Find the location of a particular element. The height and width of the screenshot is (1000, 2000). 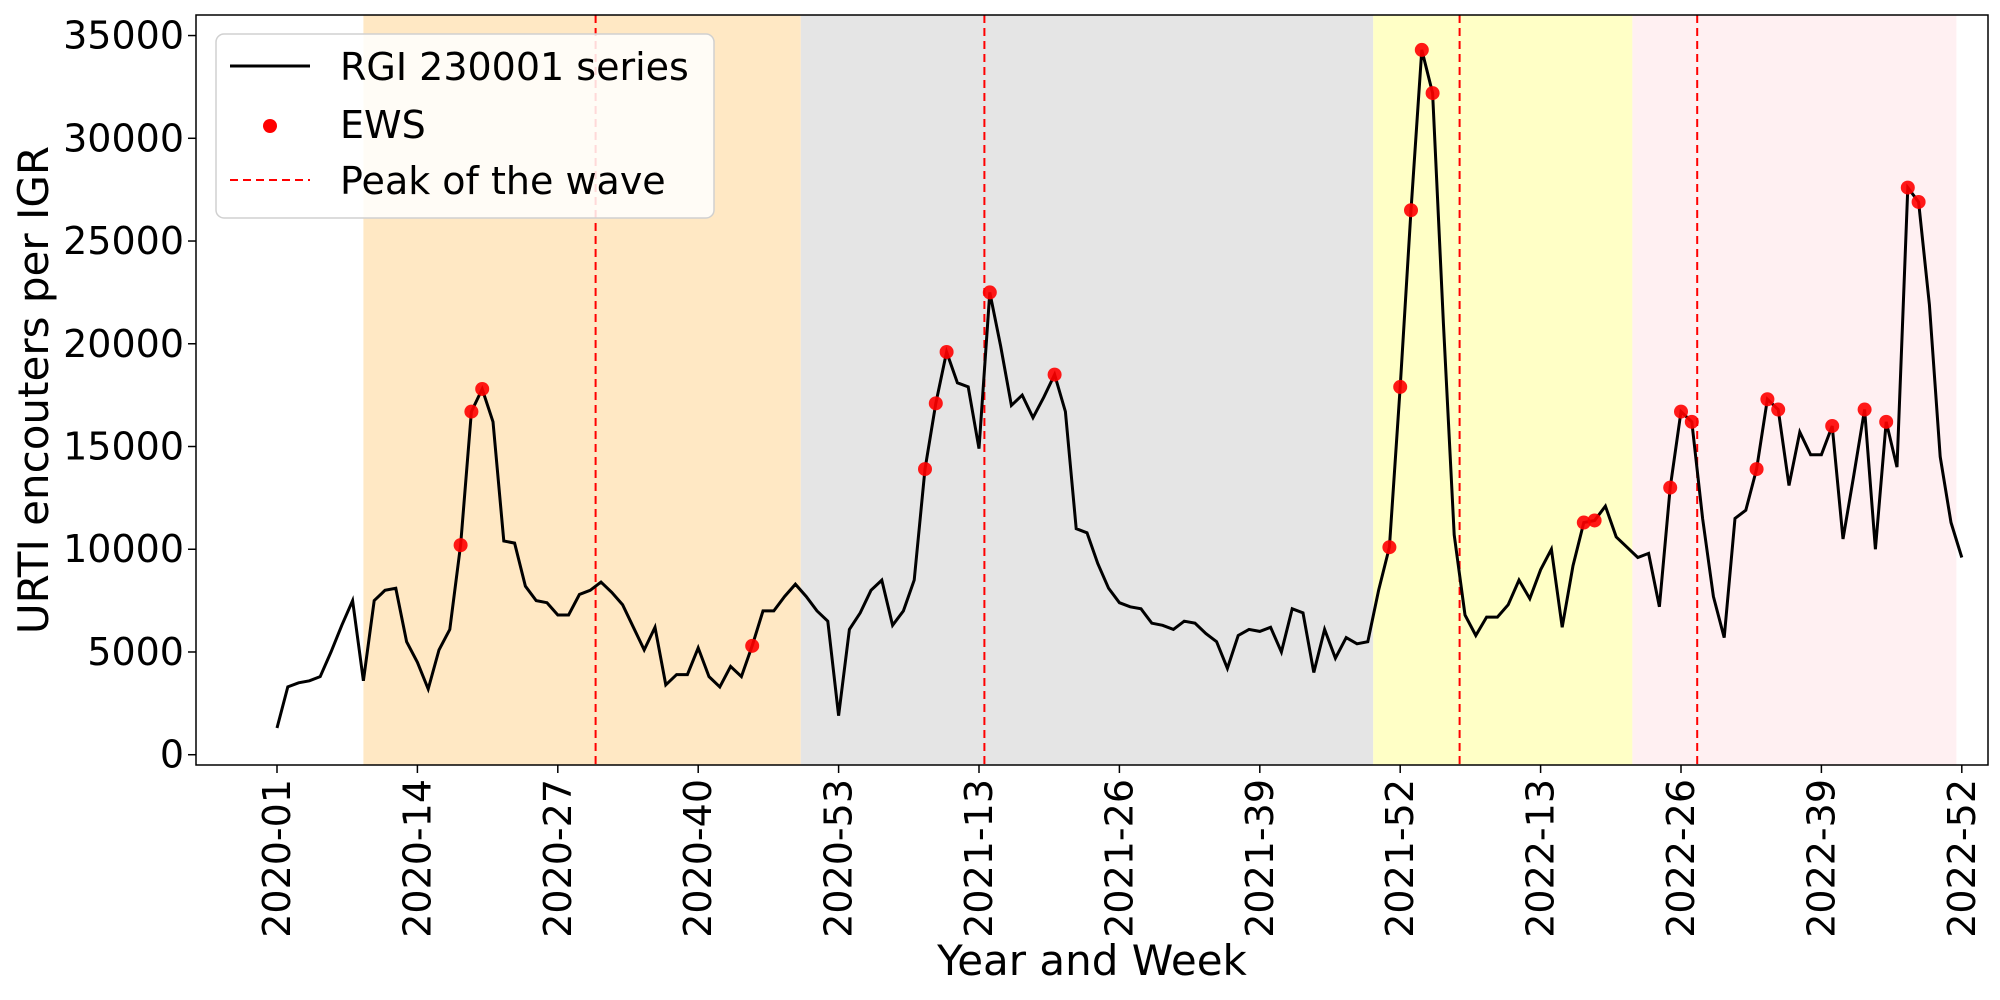

y-tick-label: 20000 is located at coordinates (123, 344).